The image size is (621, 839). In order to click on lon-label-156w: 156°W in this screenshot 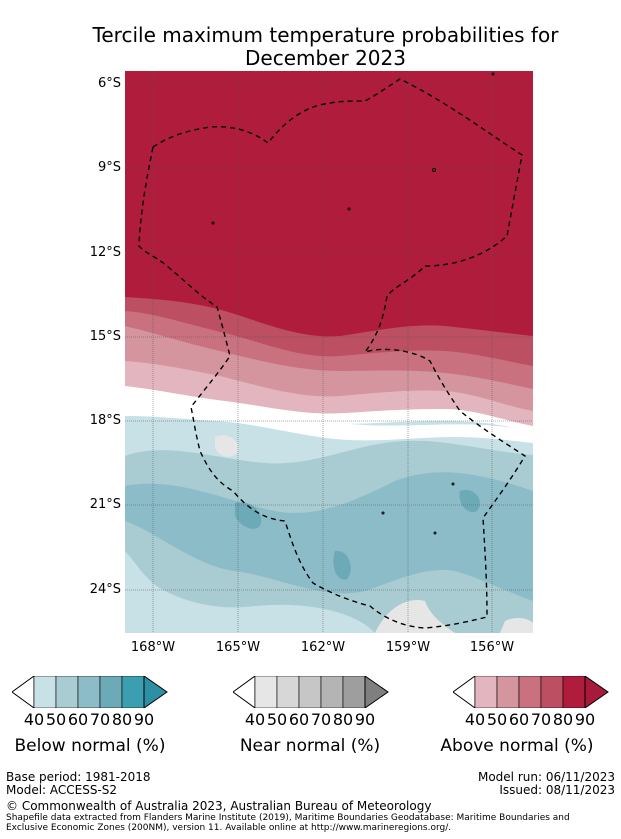, I will do `click(492, 647)`.